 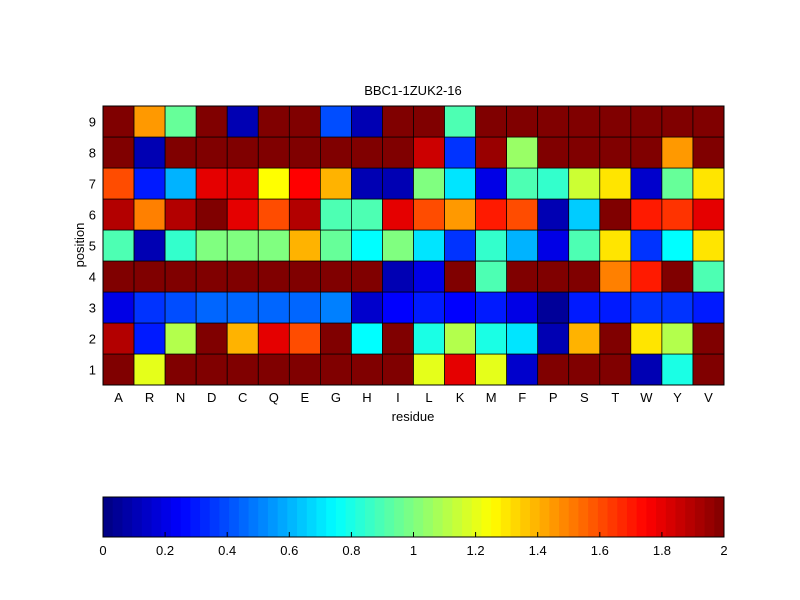 I want to click on x-tick-label: I, so click(x=398, y=397).